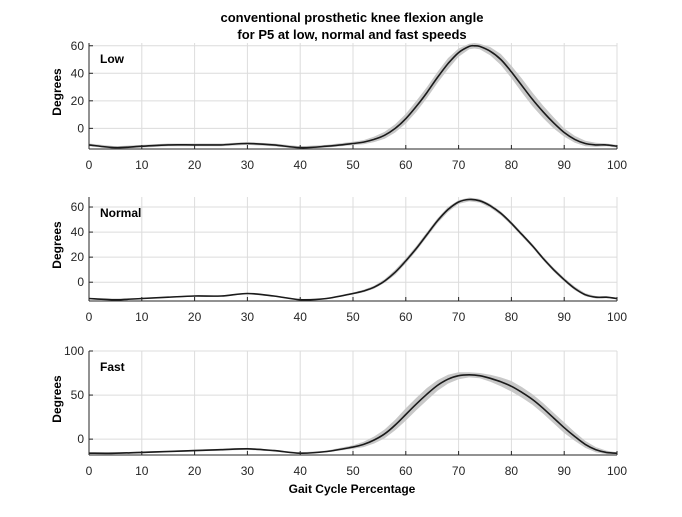 Image resolution: width=682 pixels, height=517 pixels. I want to click on mean-line, so click(353, 414).